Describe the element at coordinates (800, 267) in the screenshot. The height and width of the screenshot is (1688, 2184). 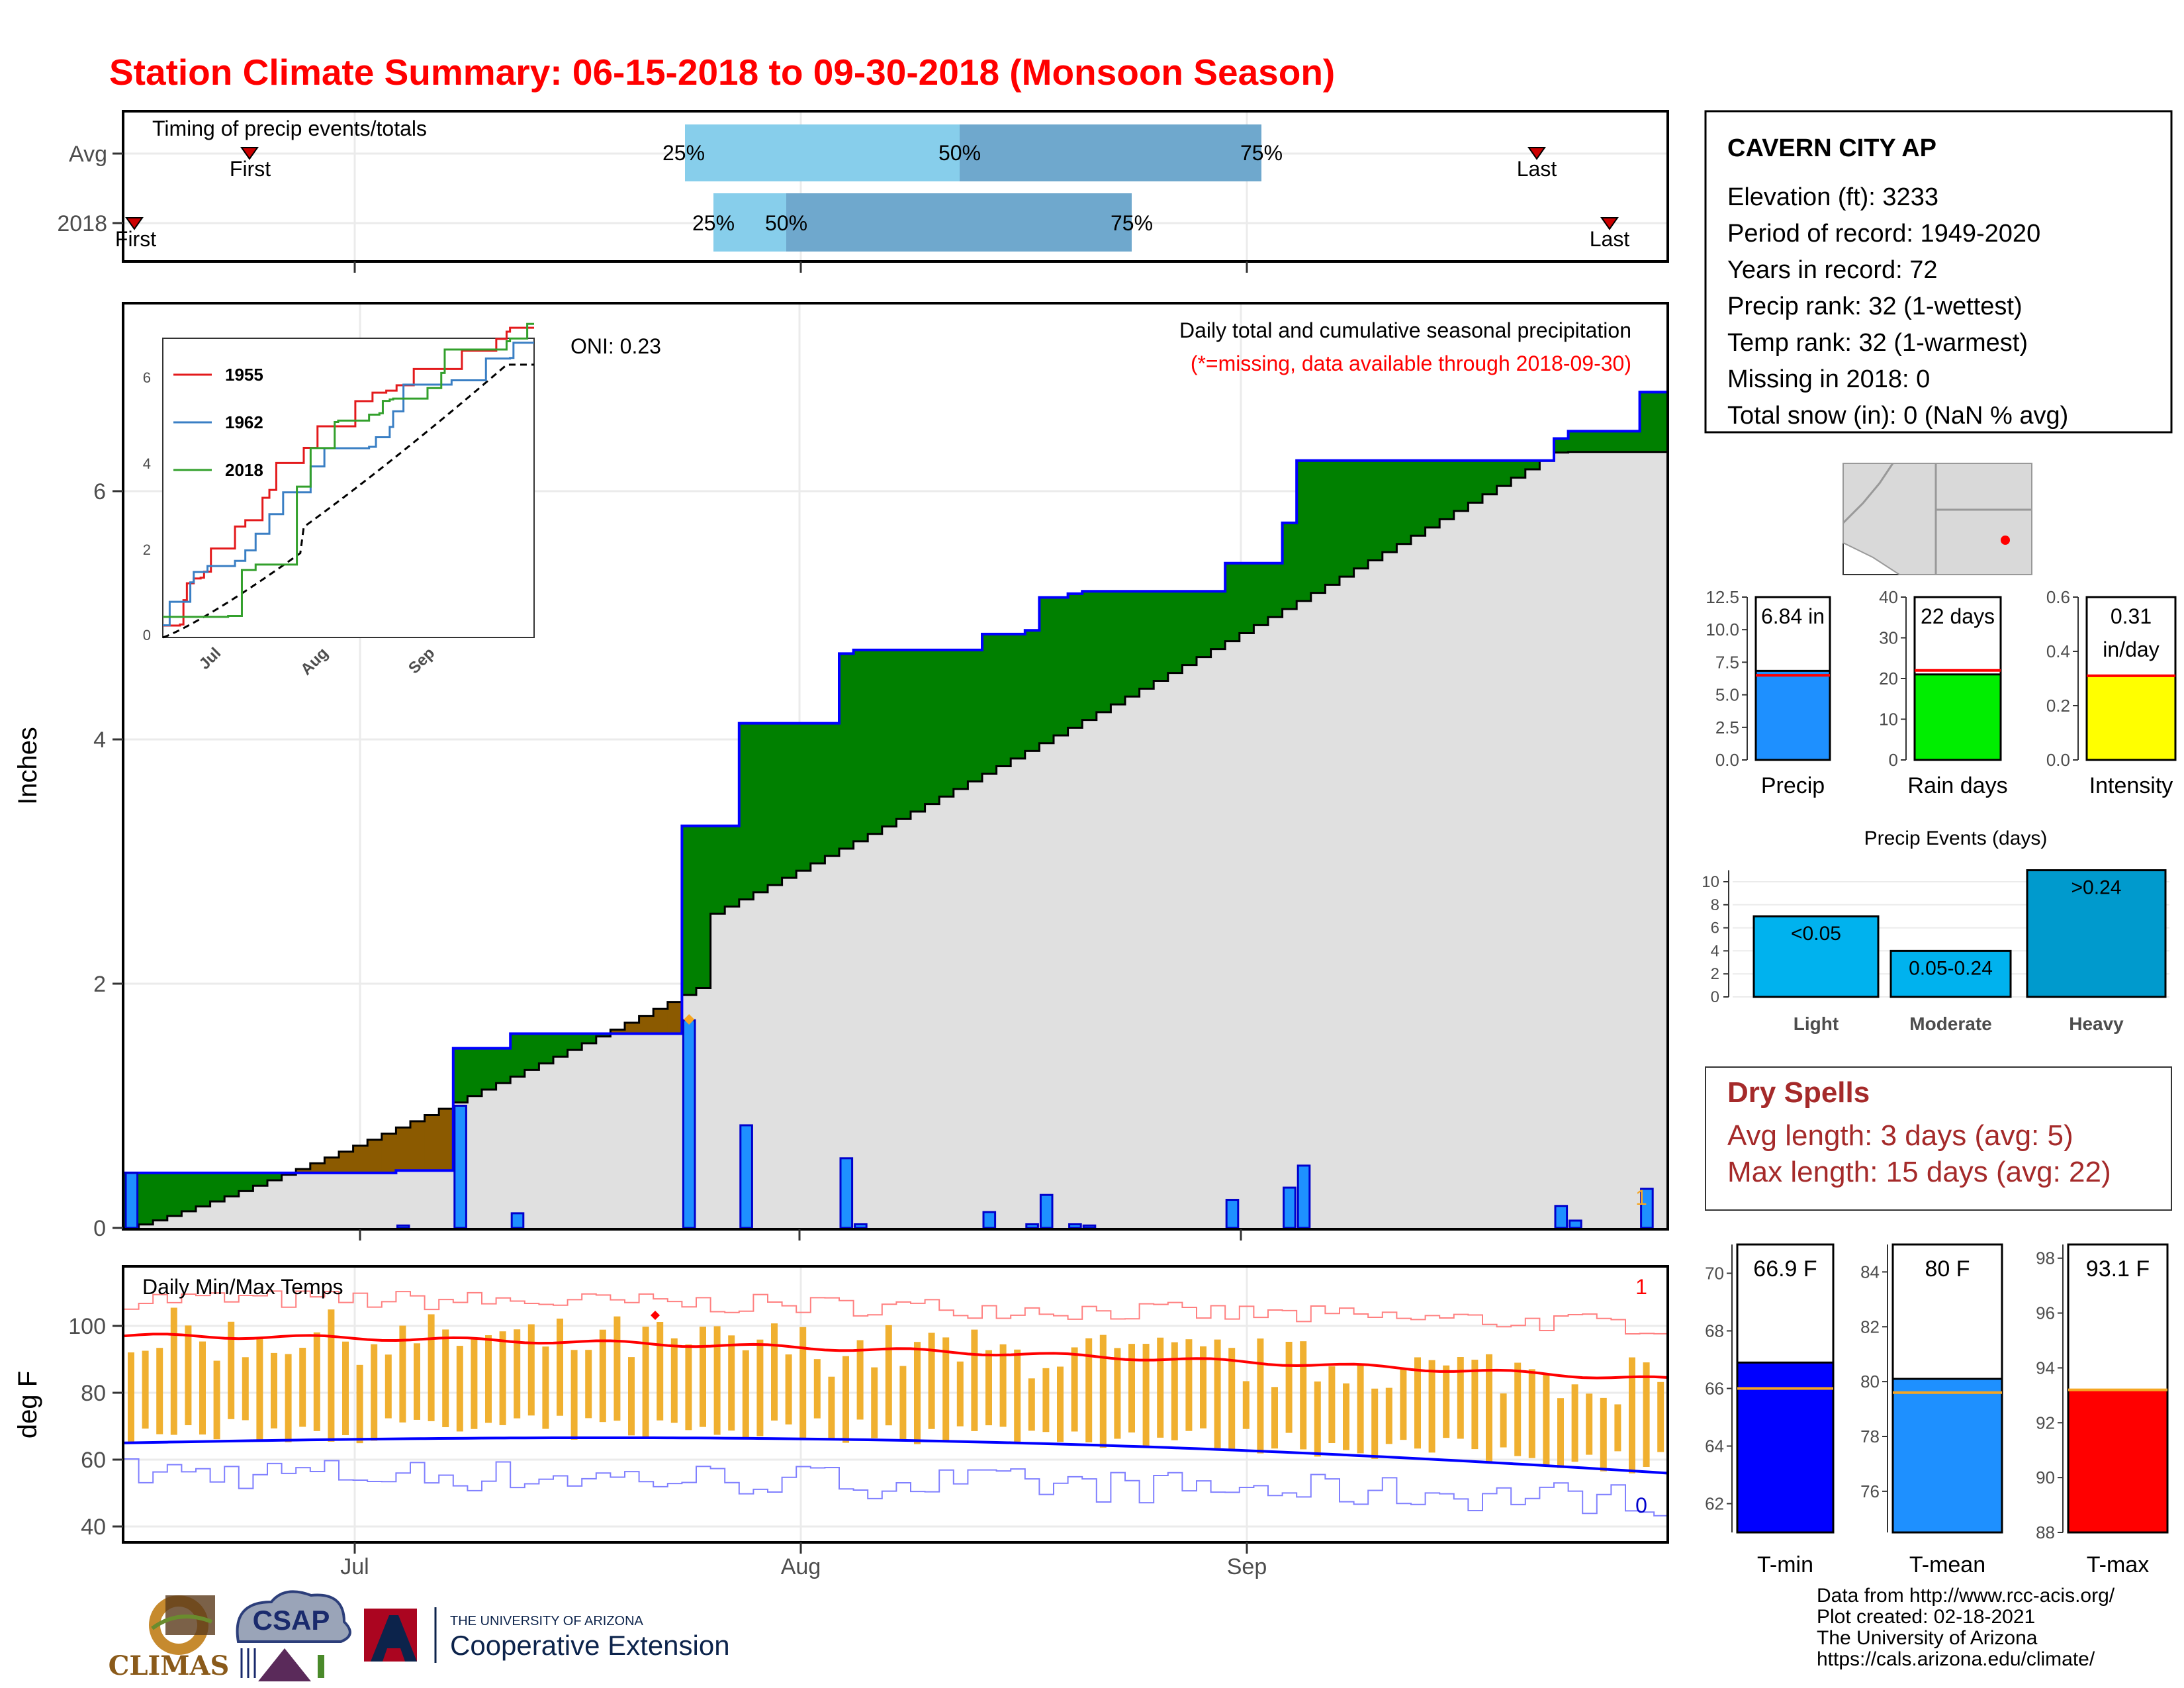
I see `timing-xticks` at that location.